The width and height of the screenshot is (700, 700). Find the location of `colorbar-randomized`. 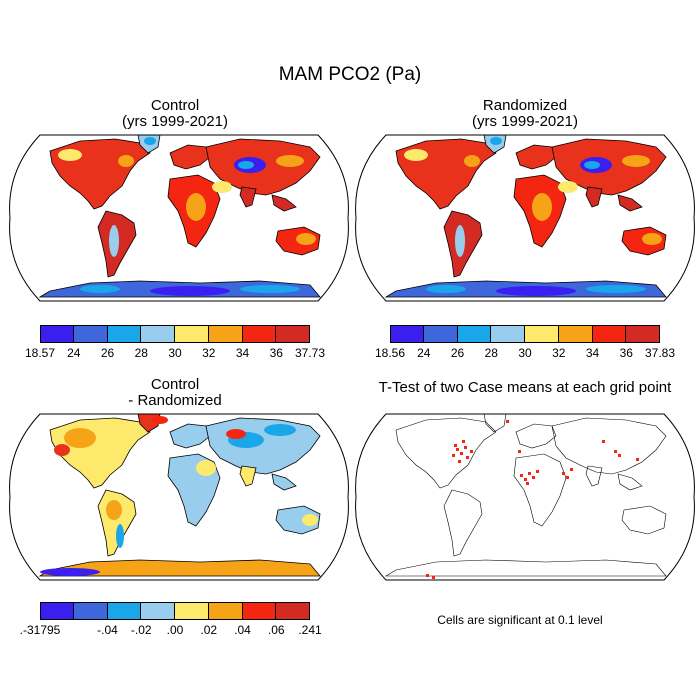

colorbar-randomized is located at coordinates (525, 334).